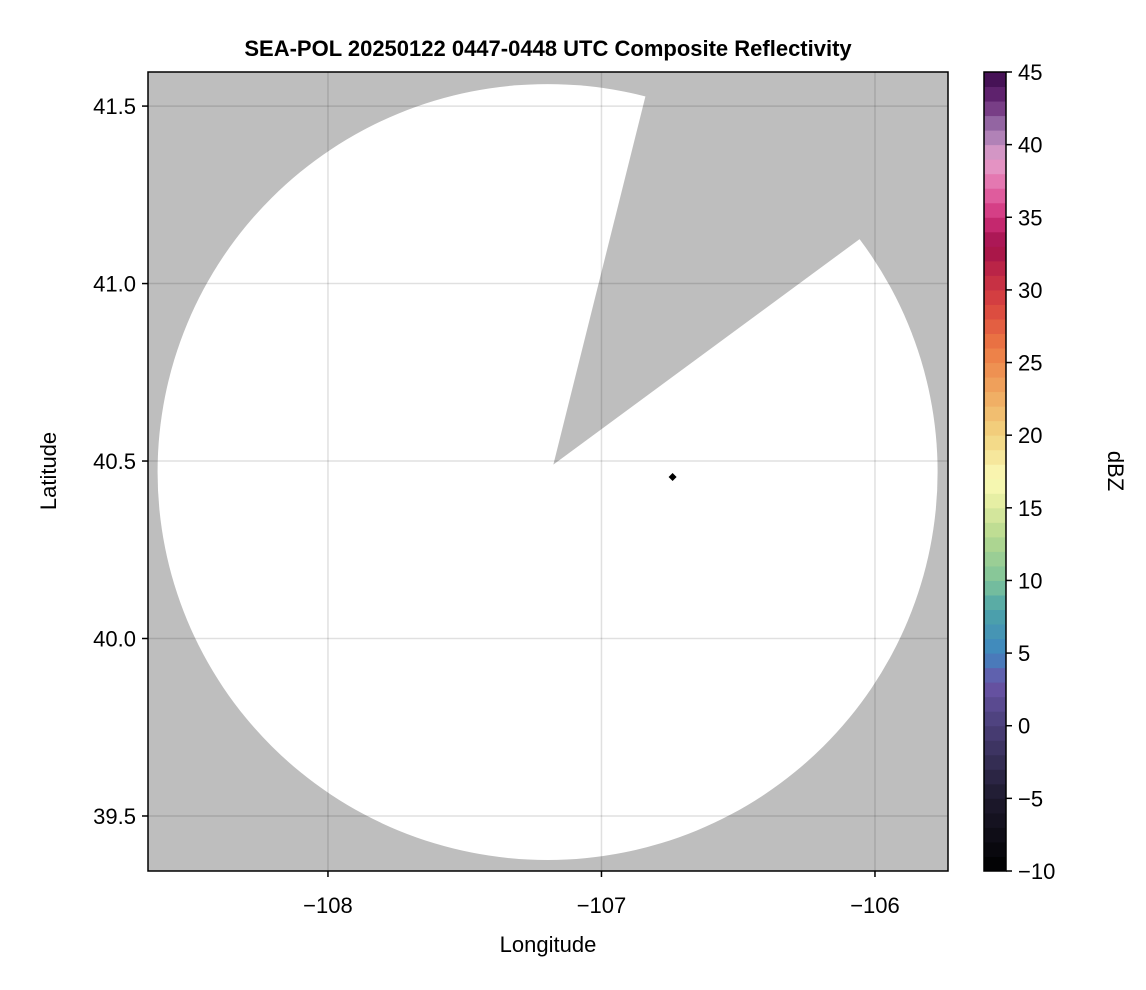 Image resolution: width=1146 pixels, height=990 pixels. I want to click on x-tick-label: −108, so click(328, 905).